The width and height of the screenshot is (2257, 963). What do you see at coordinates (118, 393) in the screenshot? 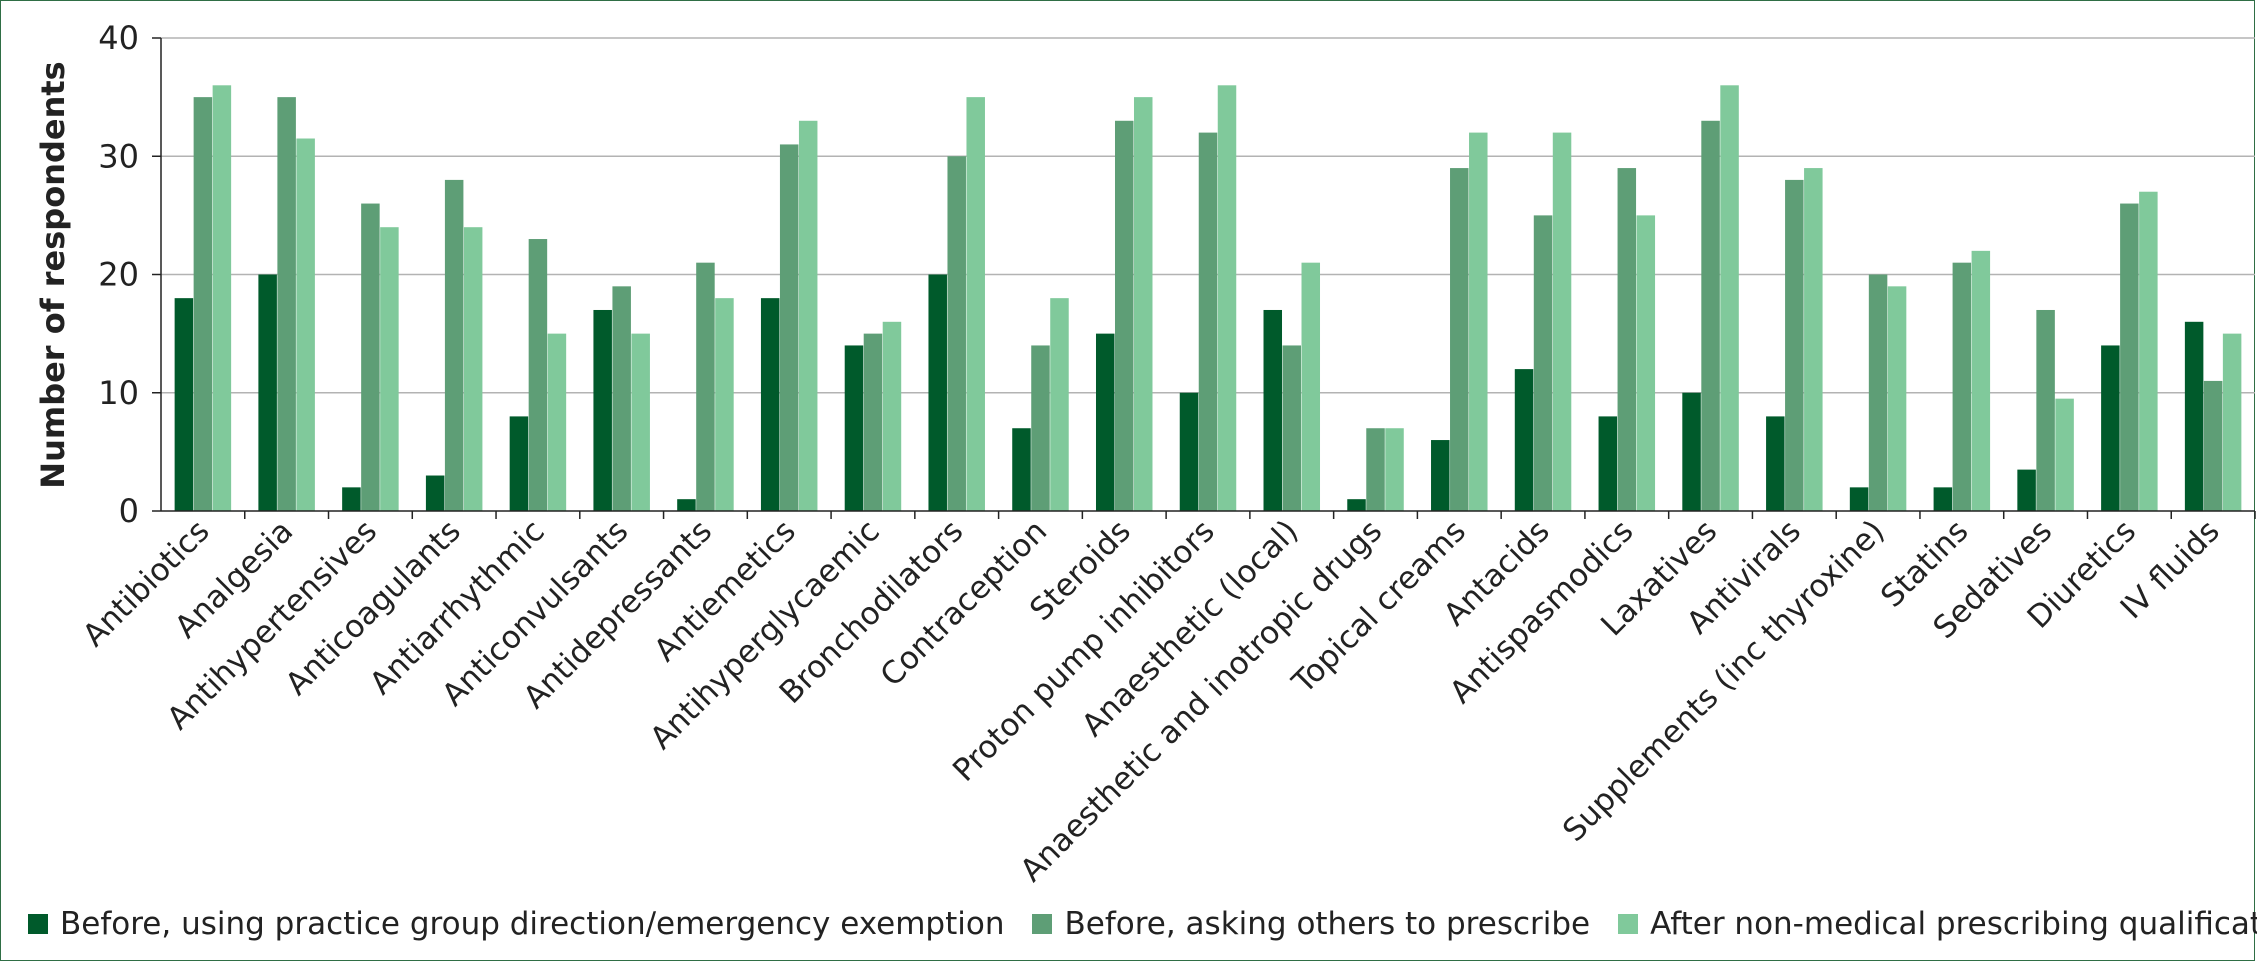
I see `y-tick-label: 10` at bounding box center [118, 393].